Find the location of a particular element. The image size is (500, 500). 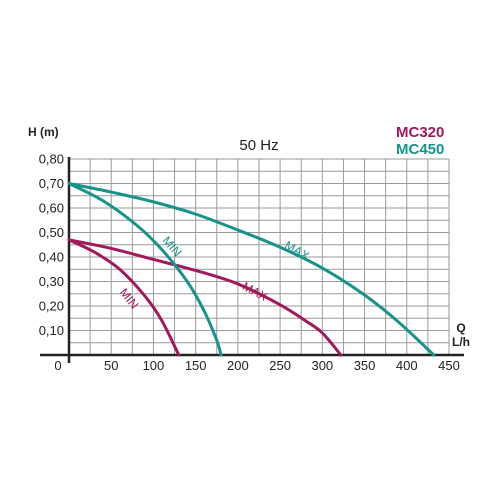

legend-mc320: MC320 is located at coordinates (420, 132).